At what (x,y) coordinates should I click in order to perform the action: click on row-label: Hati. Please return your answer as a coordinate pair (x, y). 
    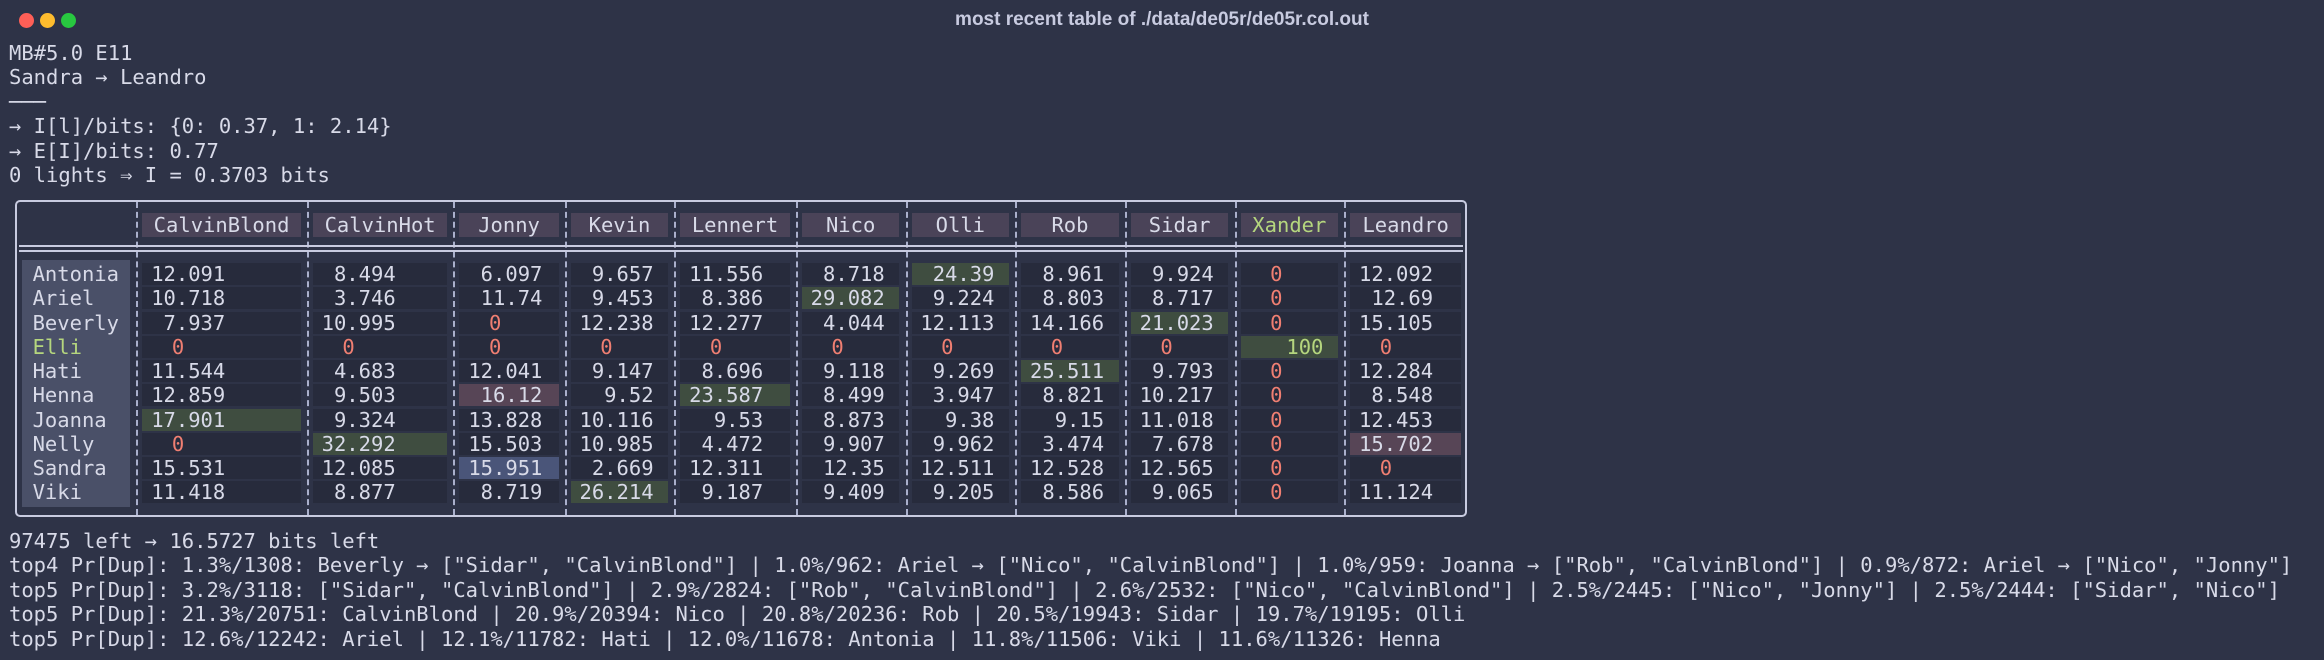
    Looking at the image, I should click on (57, 371).